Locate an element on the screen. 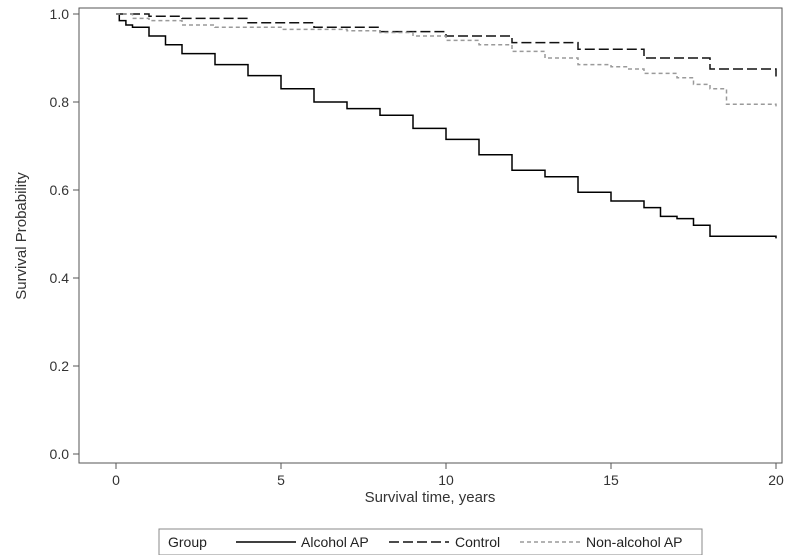  legend-label-alcohol-ap: Alcohol AP is located at coordinates (335, 542).